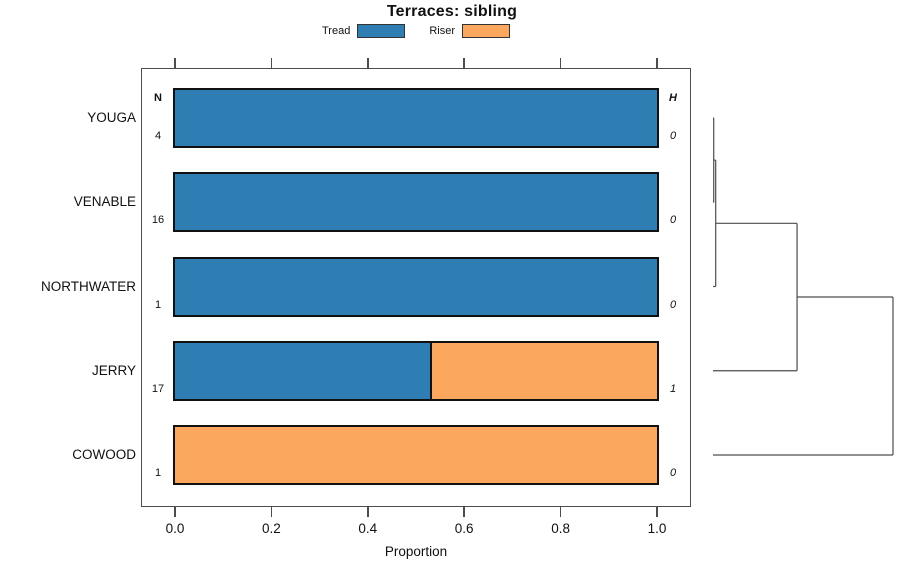 The height and width of the screenshot is (580, 900). What do you see at coordinates (486, 31) in the screenshot?
I see `riser-color-swatch` at bounding box center [486, 31].